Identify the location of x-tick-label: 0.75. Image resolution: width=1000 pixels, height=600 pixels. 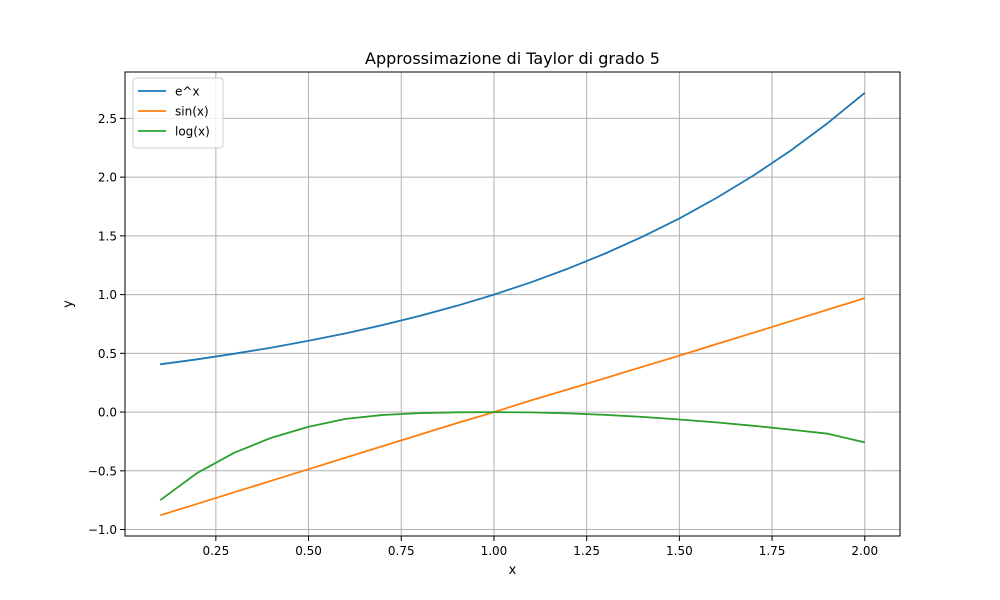
(401, 551).